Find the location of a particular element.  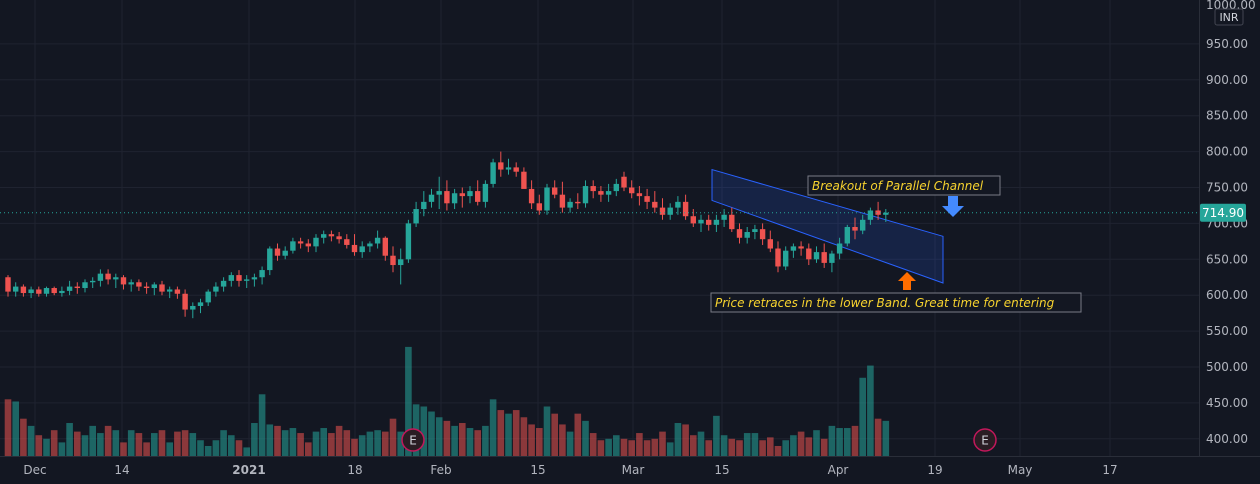

breakout-annotation: Breakout of Parallel Channel is located at coordinates (904, 185).